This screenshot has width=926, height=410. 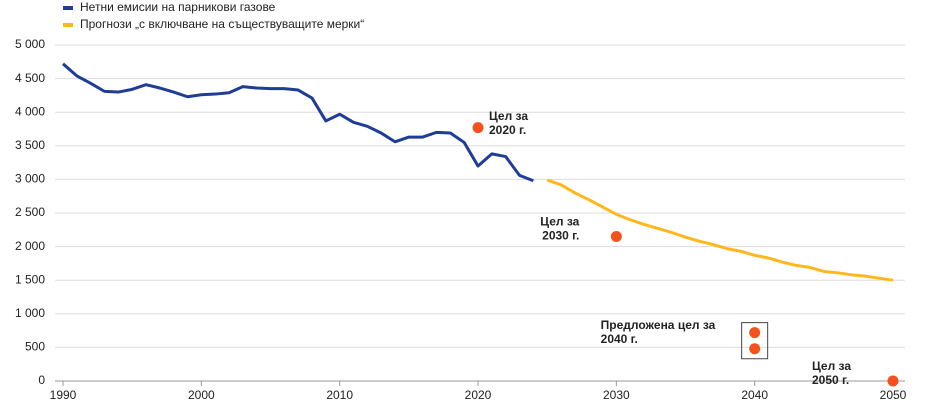 I want to click on y-tick-label: 2 500, so click(x=30, y=212).